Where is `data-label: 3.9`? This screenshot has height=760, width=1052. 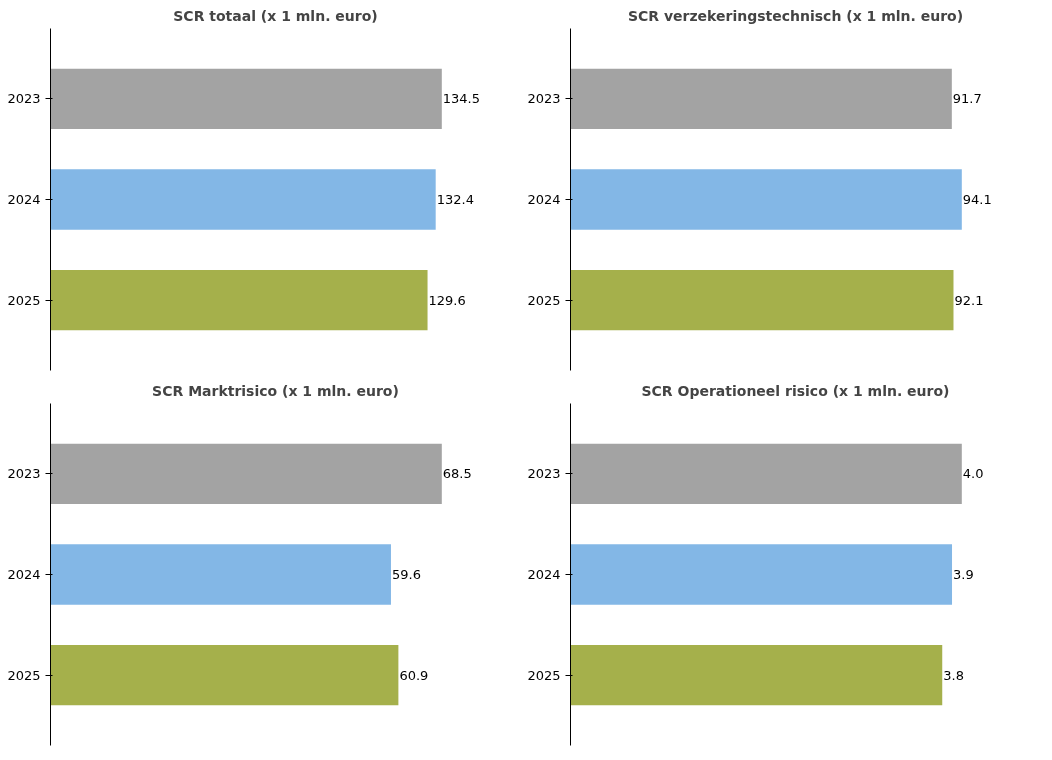 data-label: 3.9 is located at coordinates (963, 574).